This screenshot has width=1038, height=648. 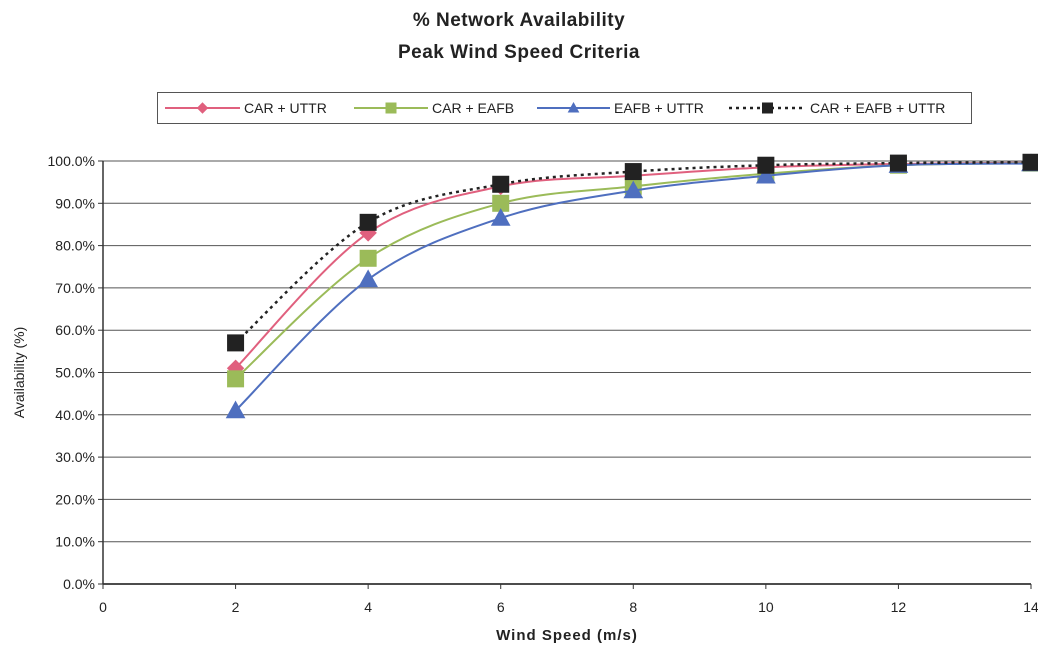 I want to click on legend-label: CAR + UTTR, so click(x=285, y=108).